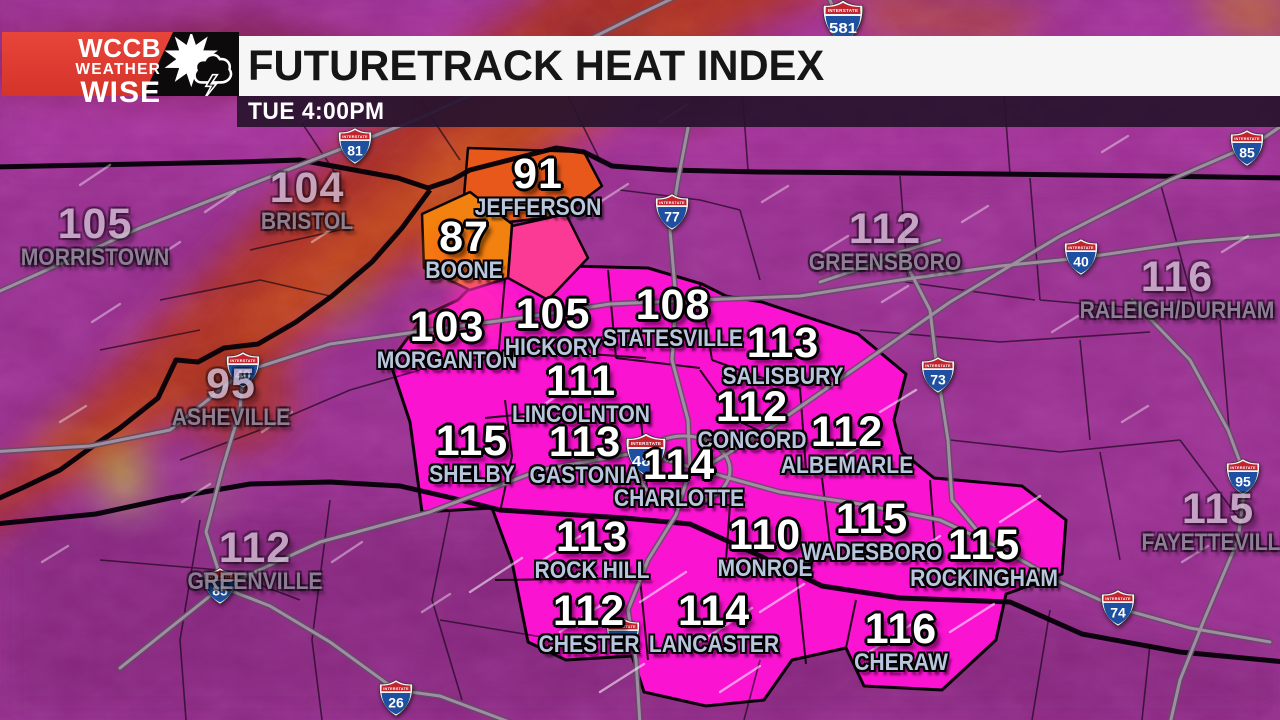 Image resolution: width=1280 pixels, height=720 pixels. I want to click on logo-wise: WISE, so click(120, 92).